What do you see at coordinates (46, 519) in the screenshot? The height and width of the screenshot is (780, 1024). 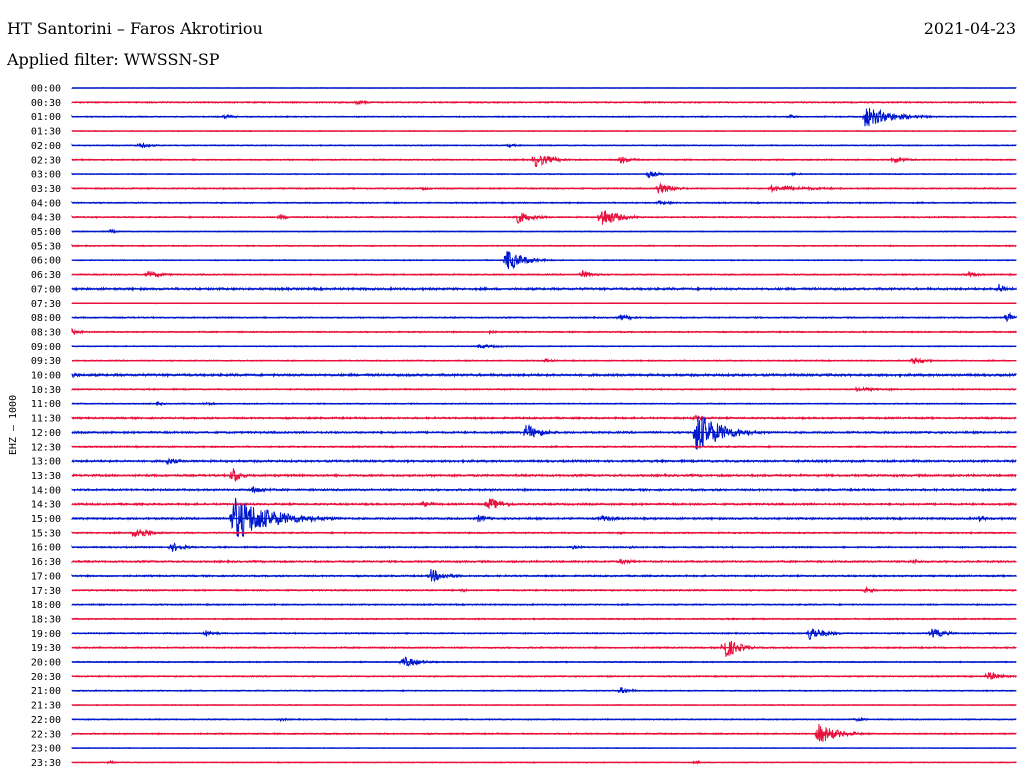 I see `time-label: 15:00` at bounding box center [46, 519].